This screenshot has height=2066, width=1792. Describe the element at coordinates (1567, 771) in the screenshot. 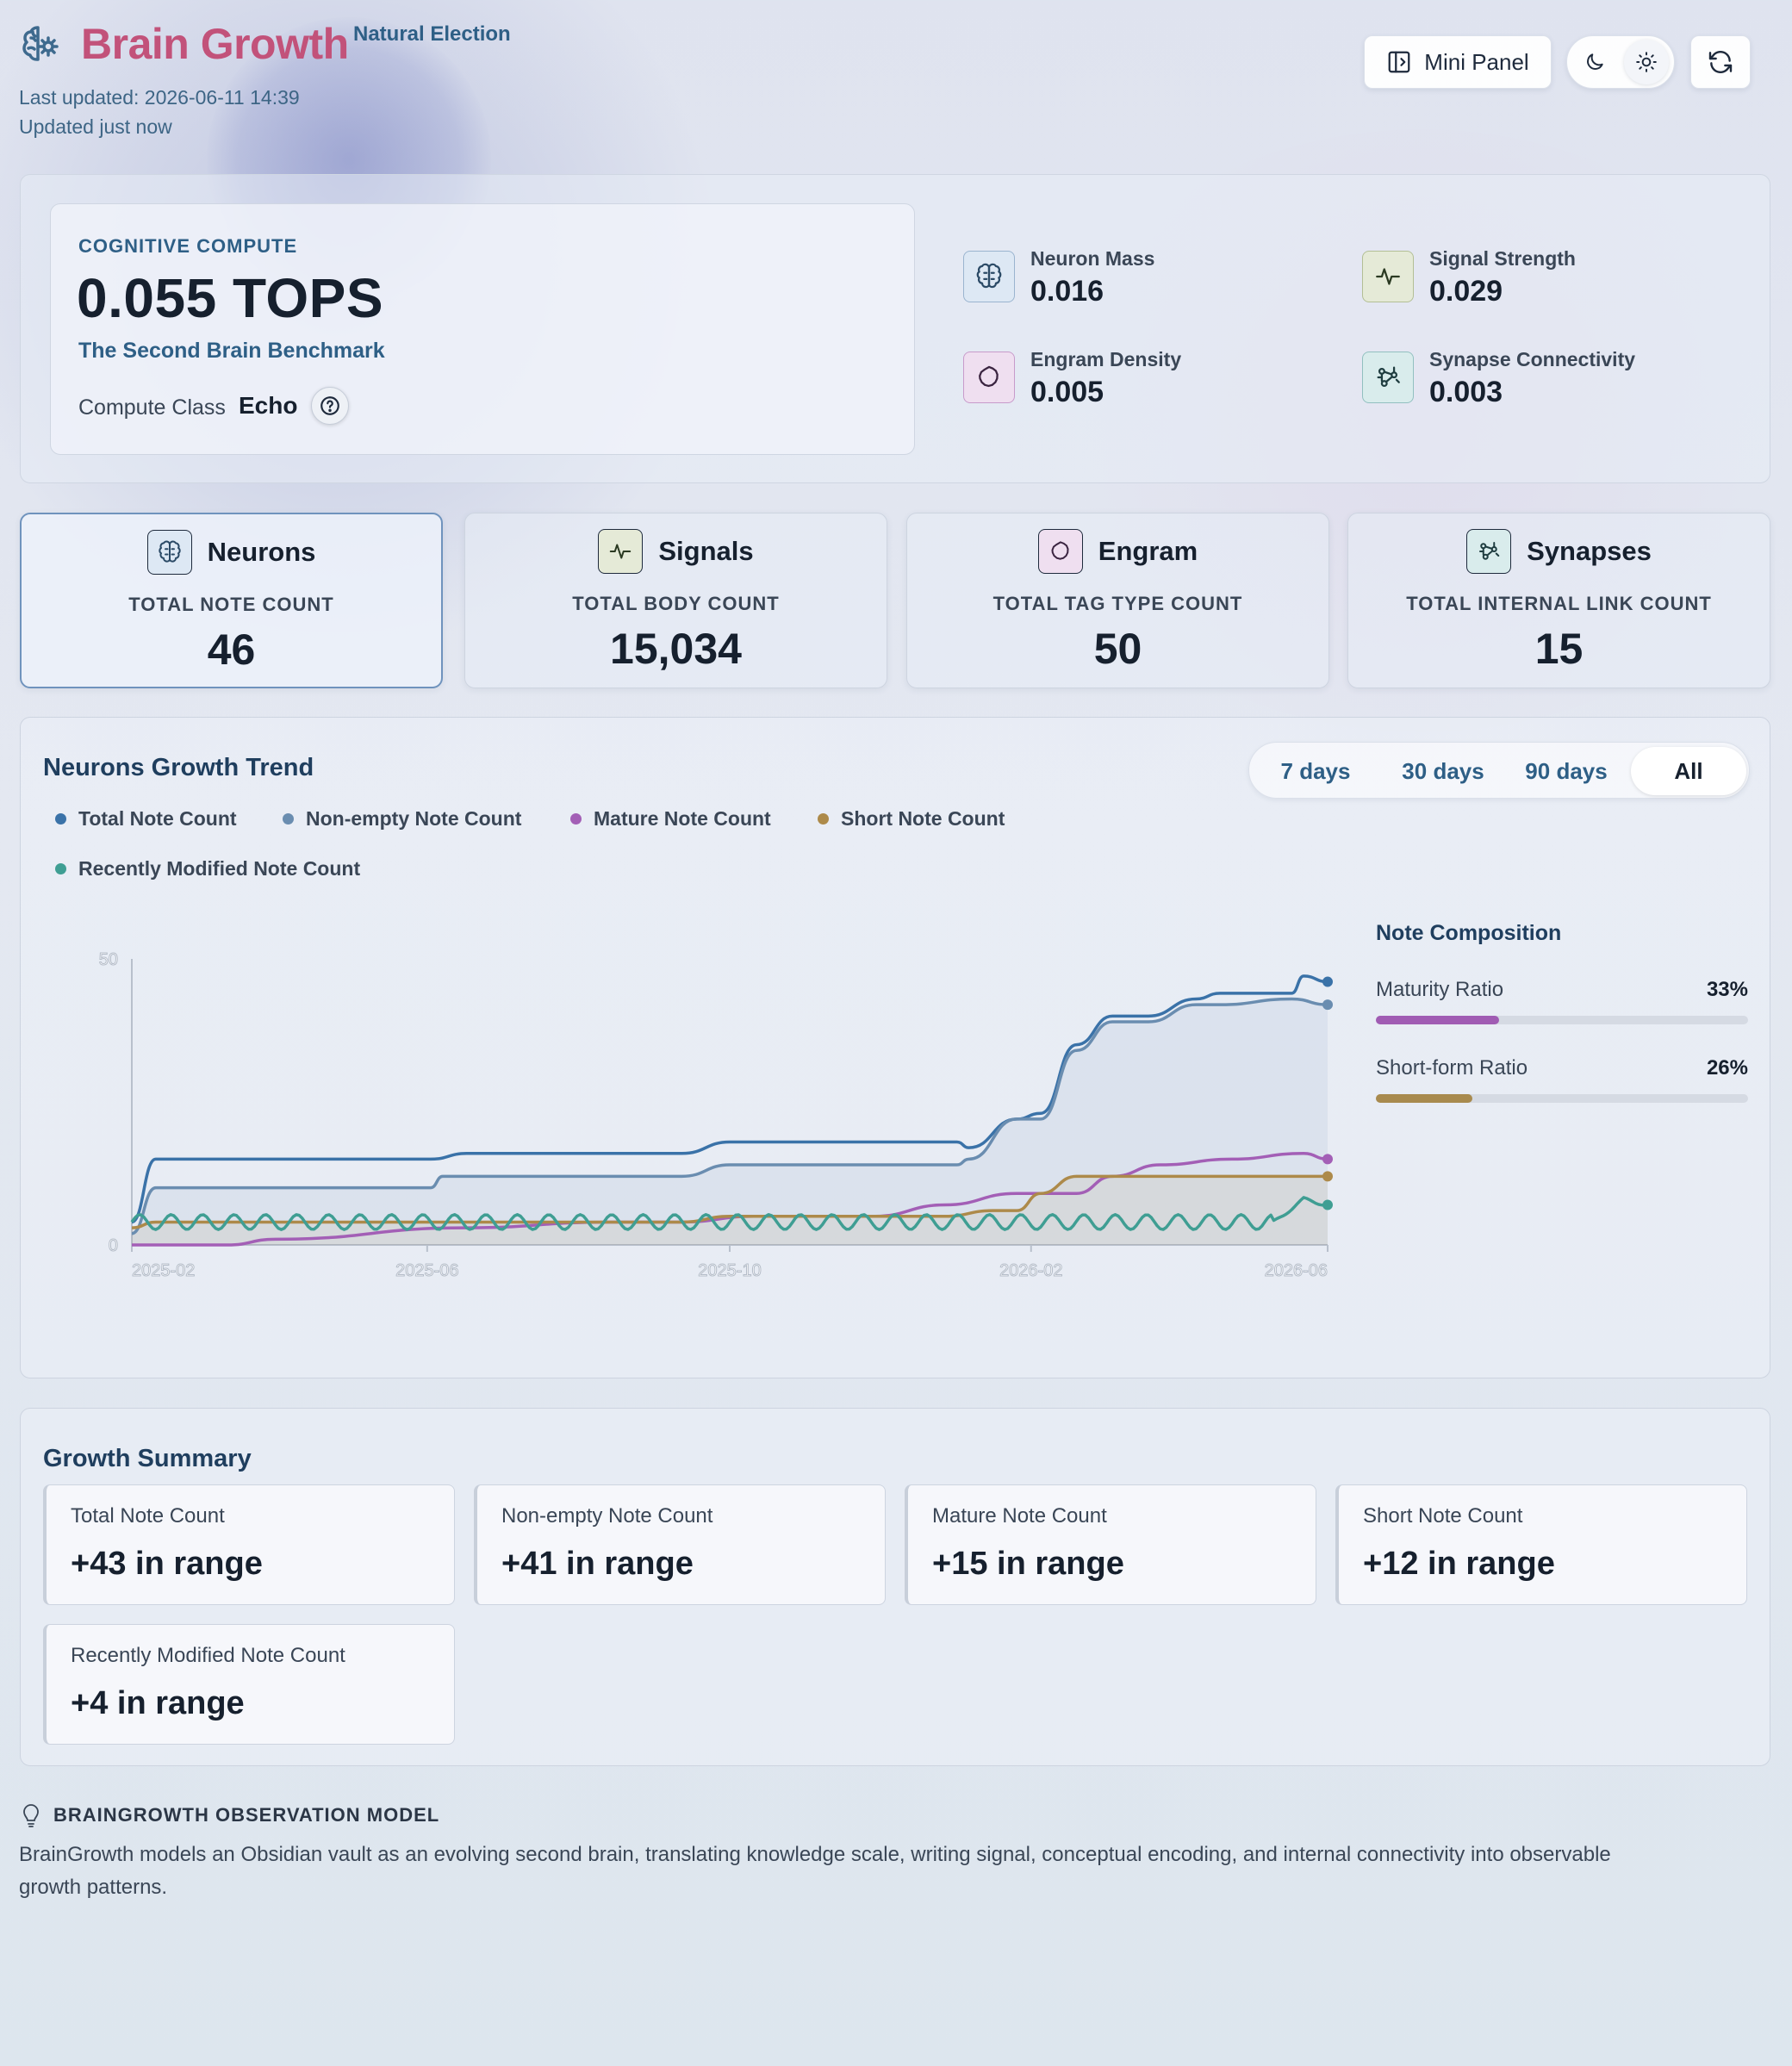

I see `tab-90-days: 90 days` at that location.